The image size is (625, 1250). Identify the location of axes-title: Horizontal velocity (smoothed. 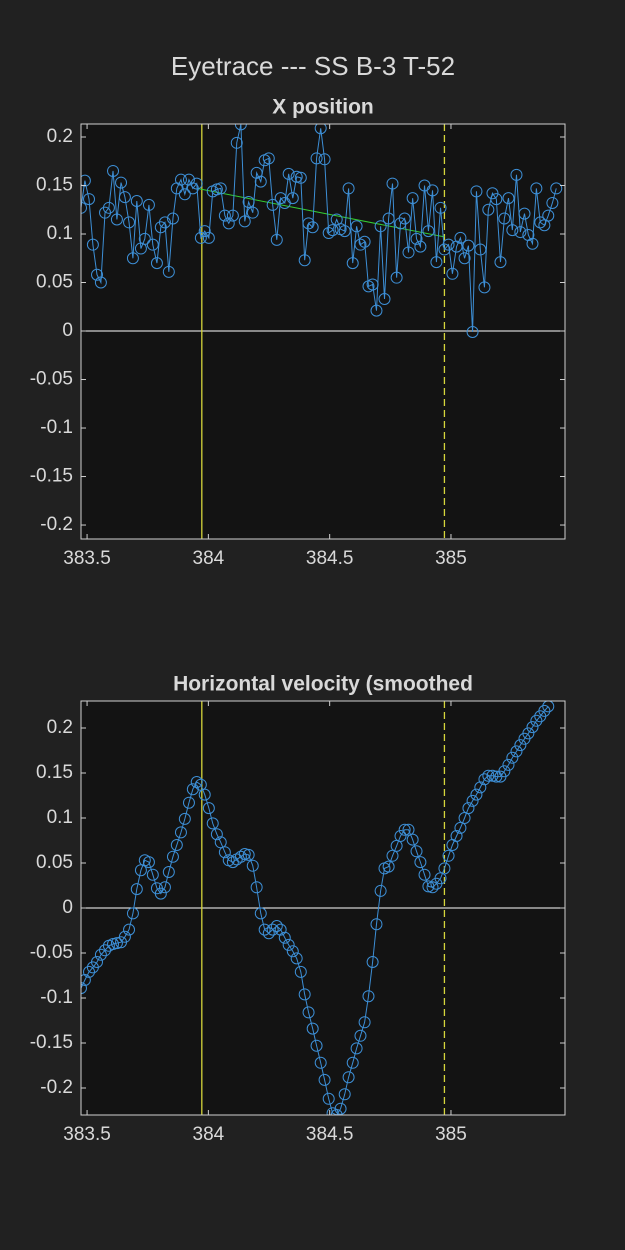
(323, 684).